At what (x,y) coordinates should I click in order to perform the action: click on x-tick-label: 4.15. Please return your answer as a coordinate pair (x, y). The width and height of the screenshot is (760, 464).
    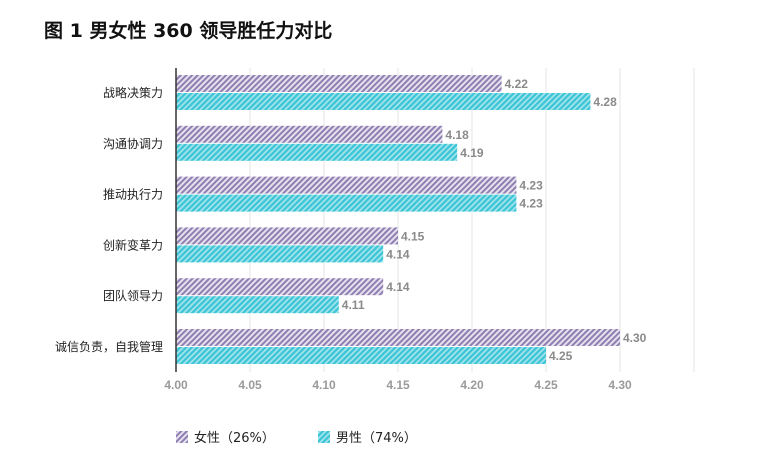
    Looking at the image, I should click on (398, 385).